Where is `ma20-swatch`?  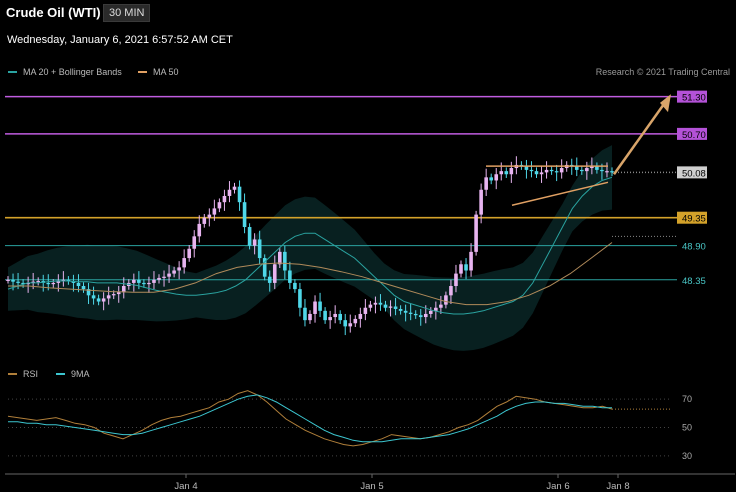
ma20-swatch is located at coordinates (12, 72).